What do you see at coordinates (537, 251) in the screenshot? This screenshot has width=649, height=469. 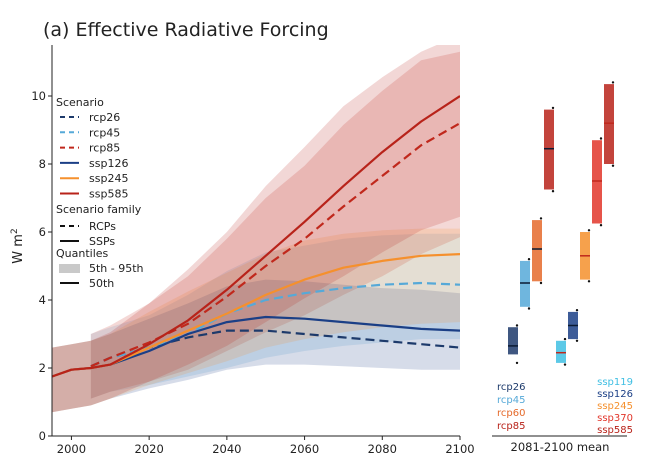 I see `rcp60-box` at bounding box center [537, 251].